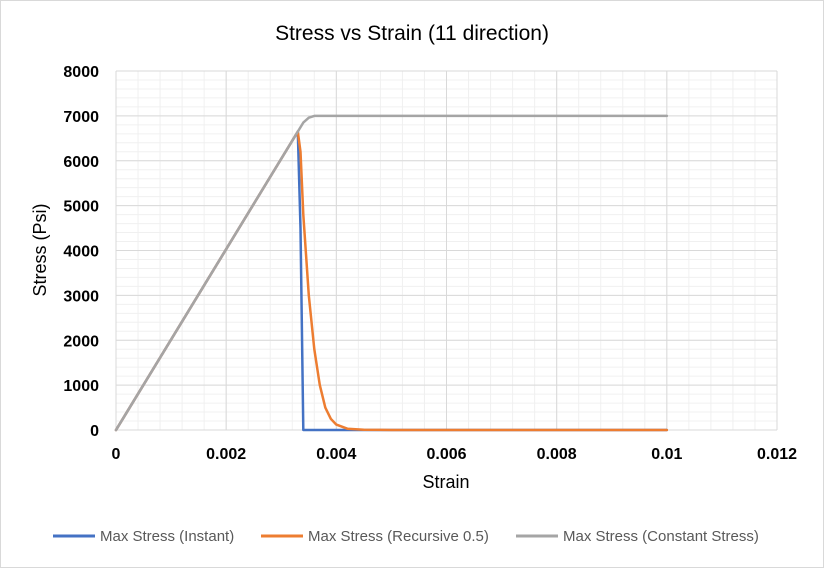  I want to click on legend-label-recursive: Max Stress (Recursive 0.5), so click(398, 536).